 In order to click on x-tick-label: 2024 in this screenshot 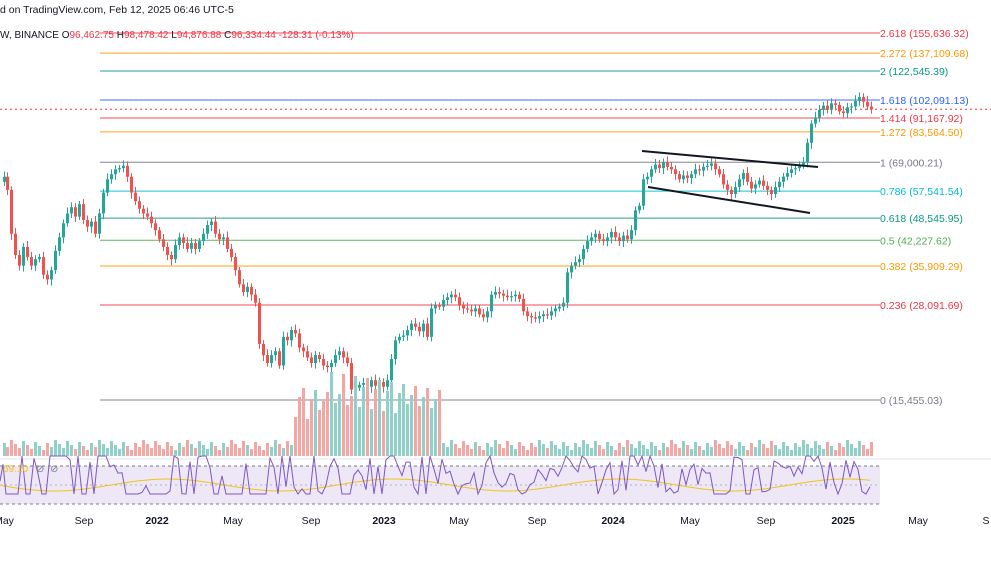, I will do `click(613, 521)`.